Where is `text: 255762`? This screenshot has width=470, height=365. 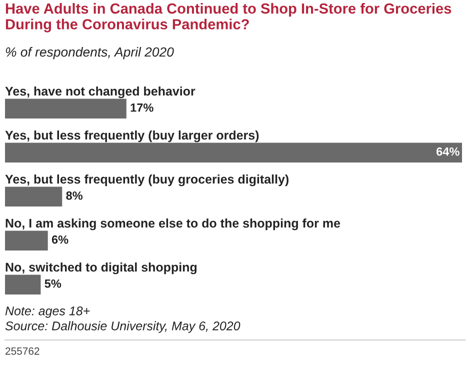
text: 255762 is located at coordinates (23, 351).